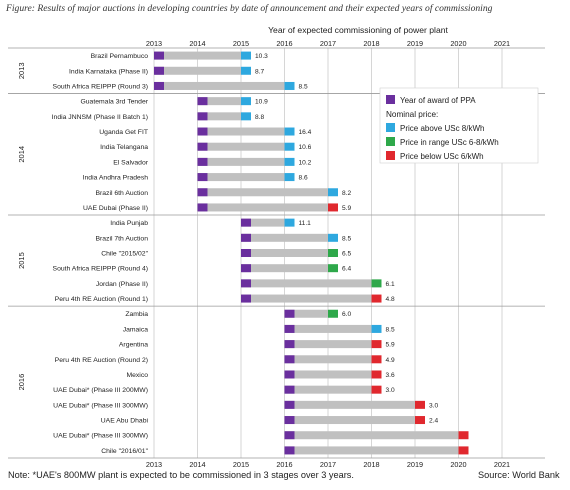 This screenshot has width=570, height=490. What do you see at coordinates (129, 223) in the screenshot?
I see `row-label: India Punjab` at bounding box center [129, 223].